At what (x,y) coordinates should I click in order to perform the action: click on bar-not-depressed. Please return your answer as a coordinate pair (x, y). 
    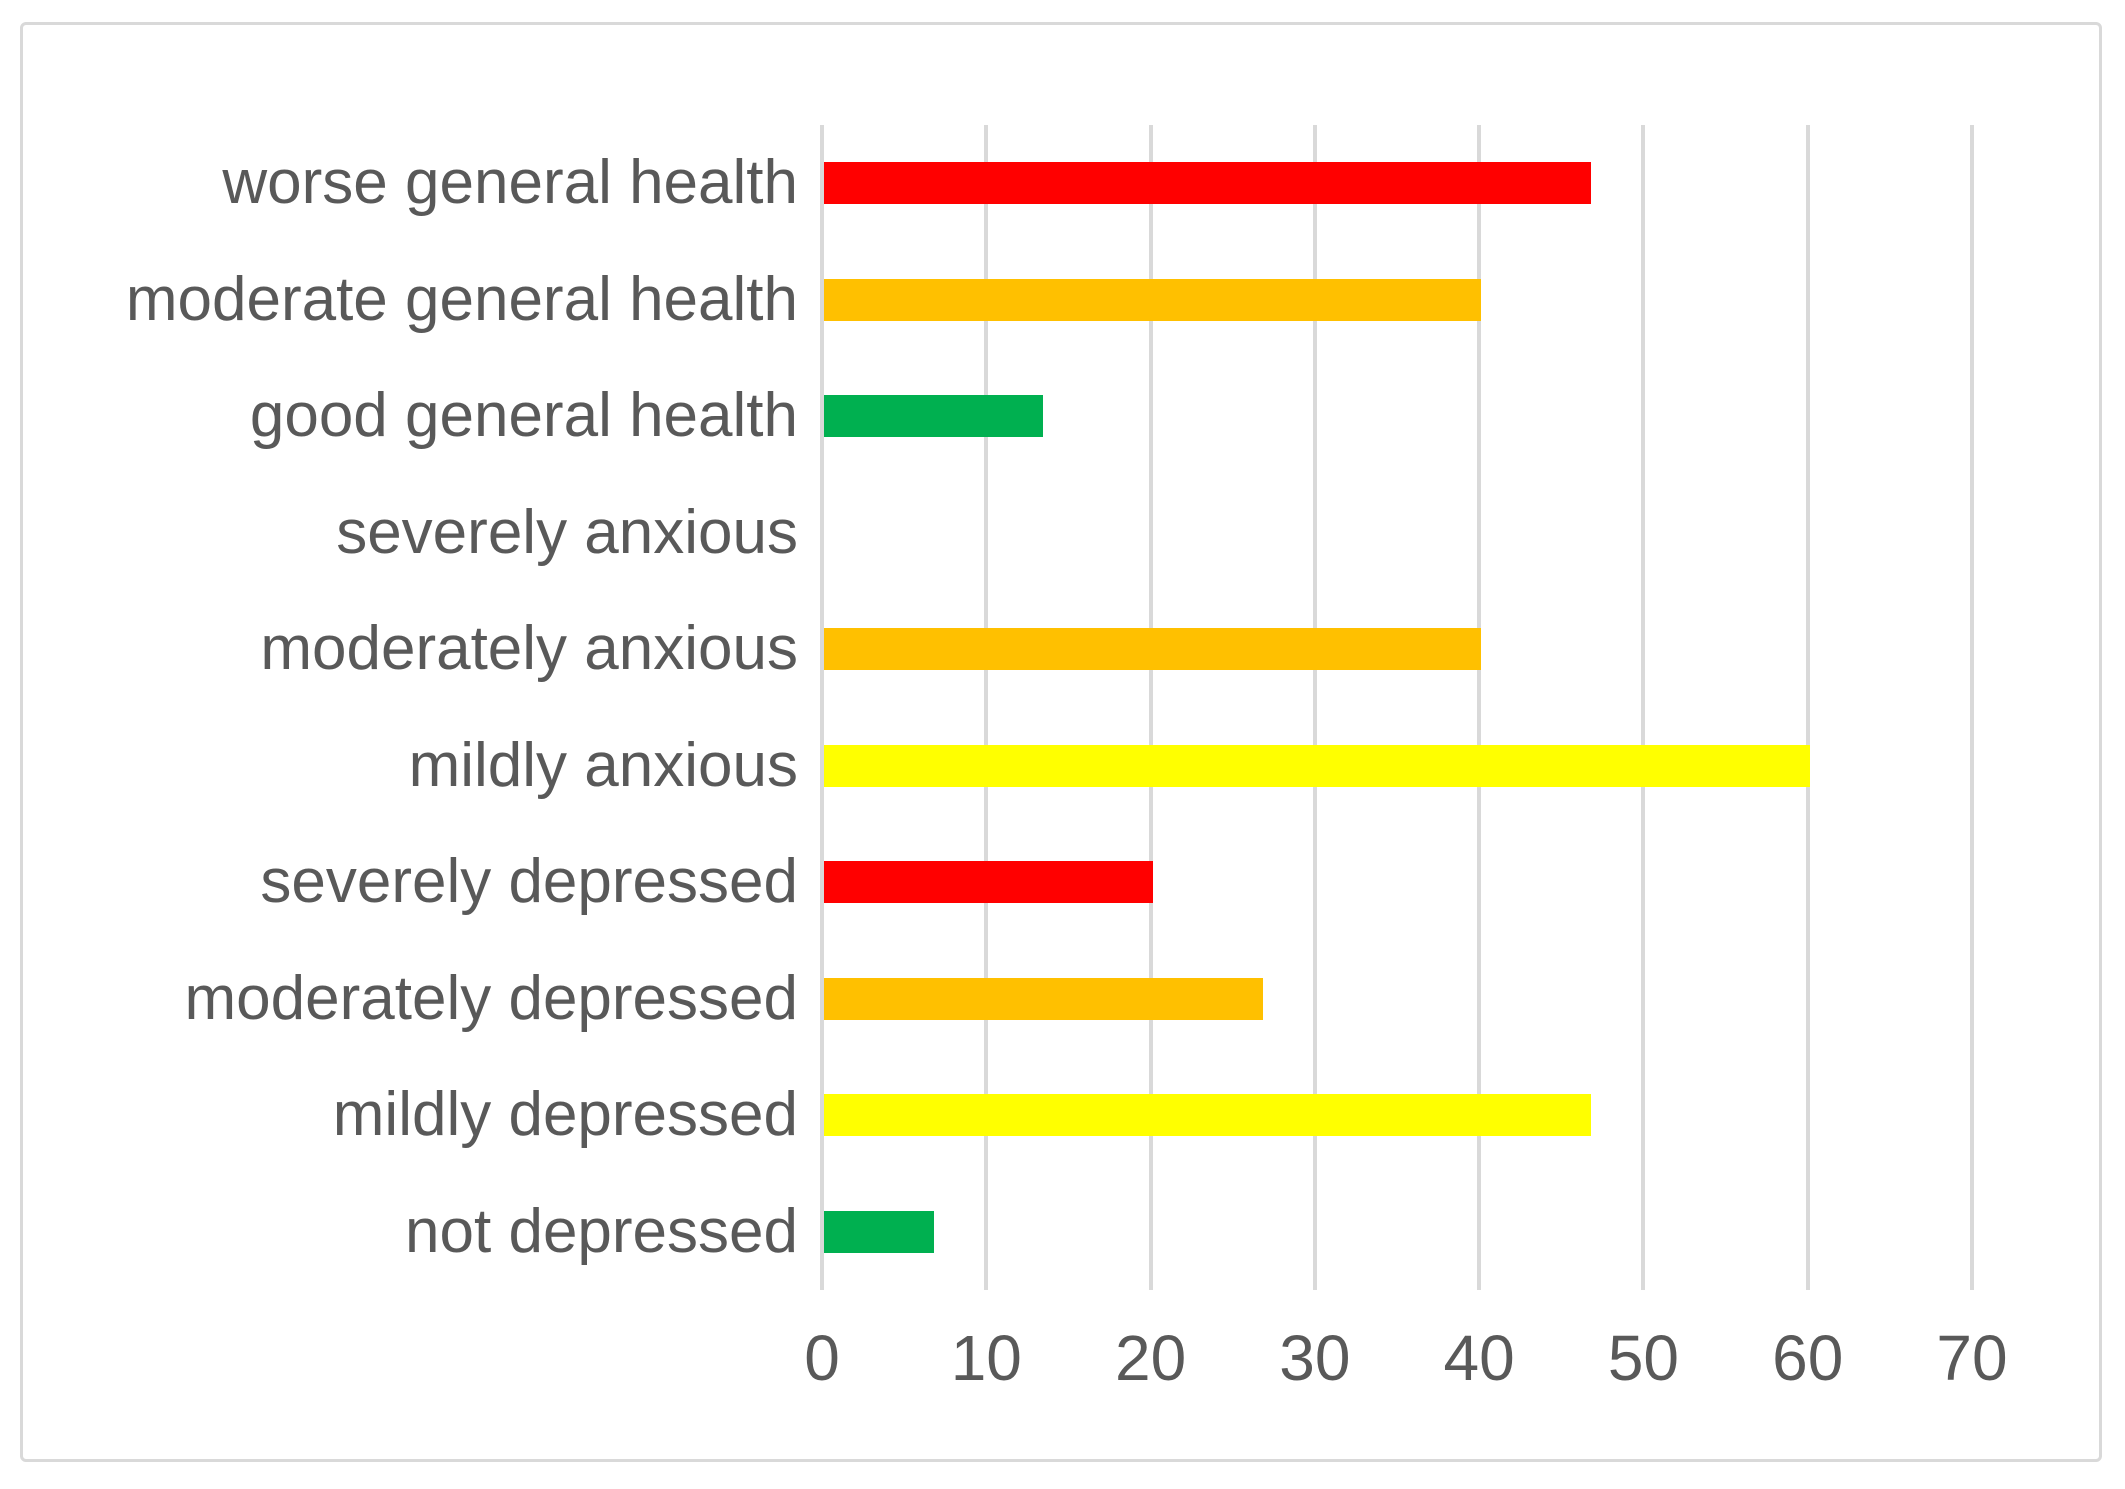
    Looking at the image, I should click on (879, 1231).